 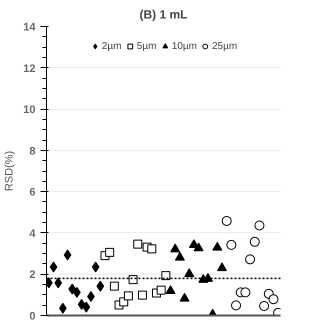 I want to click on y-tick-label: 8, so click(x=32, y=151).